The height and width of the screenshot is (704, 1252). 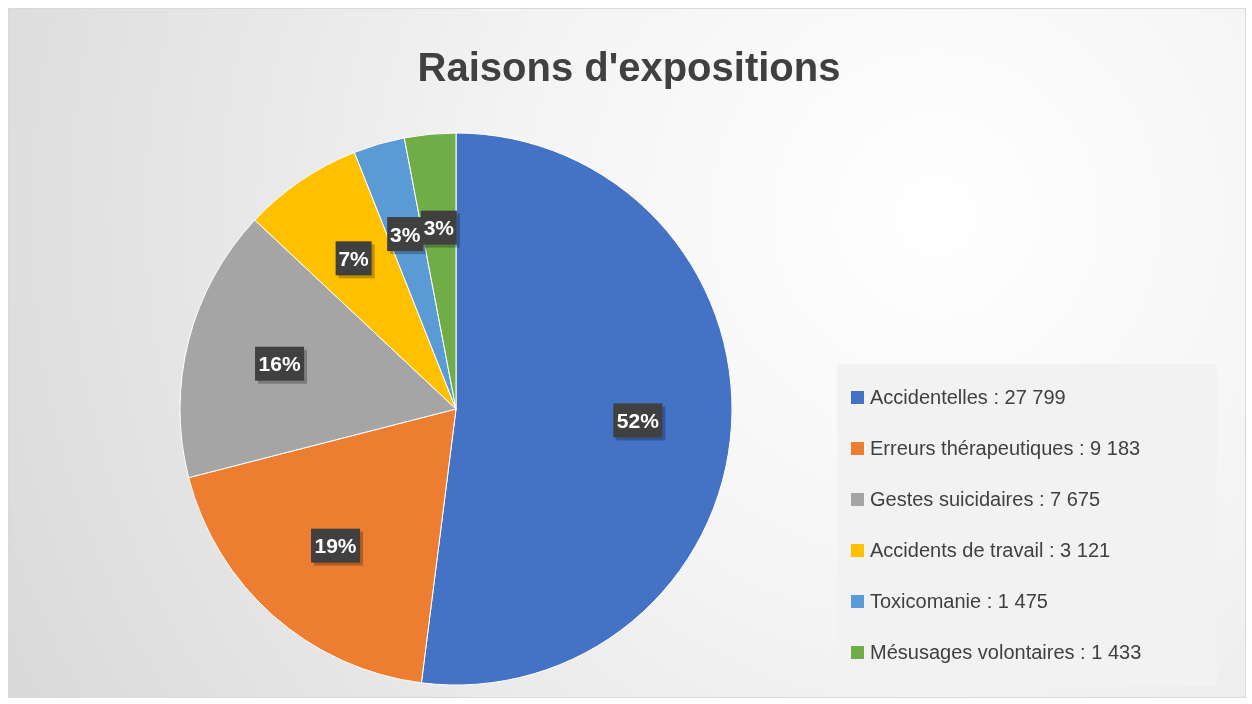 What do you see at coordinates (279, 364) in the screenshot?
I see `data-label: 16%` at bounding box center [279, 364].